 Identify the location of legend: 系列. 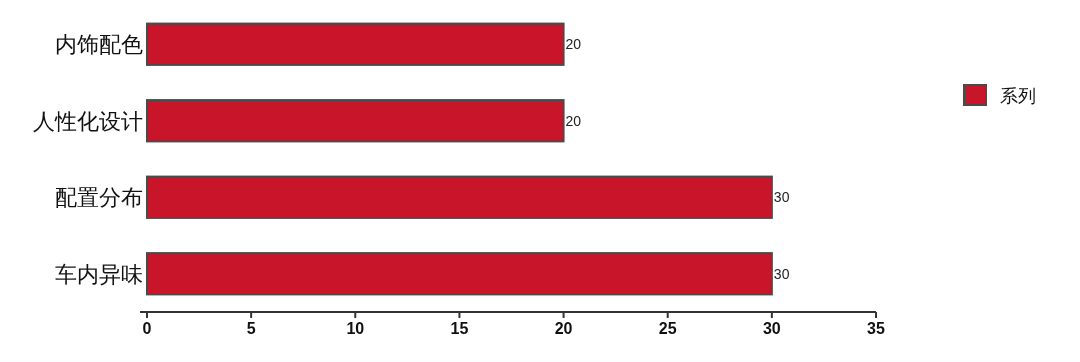
(999, 95).